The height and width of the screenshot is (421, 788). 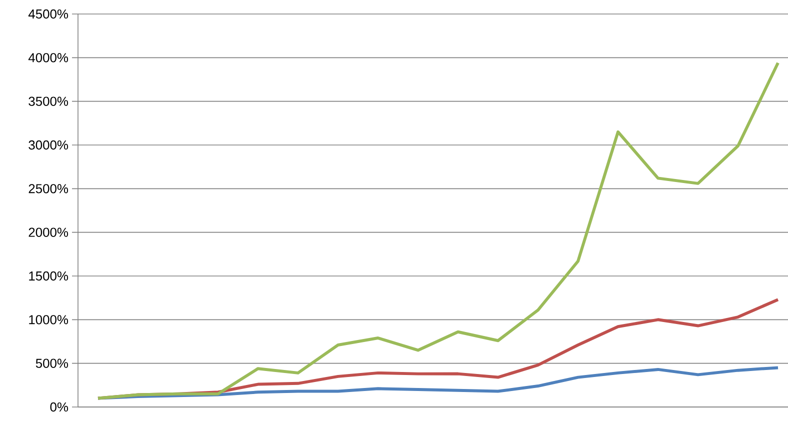 What do you see at coordinates (48, 276) in the screenshot?
I see `y-tick-label: 1500%` at bounding box center [48, 276].